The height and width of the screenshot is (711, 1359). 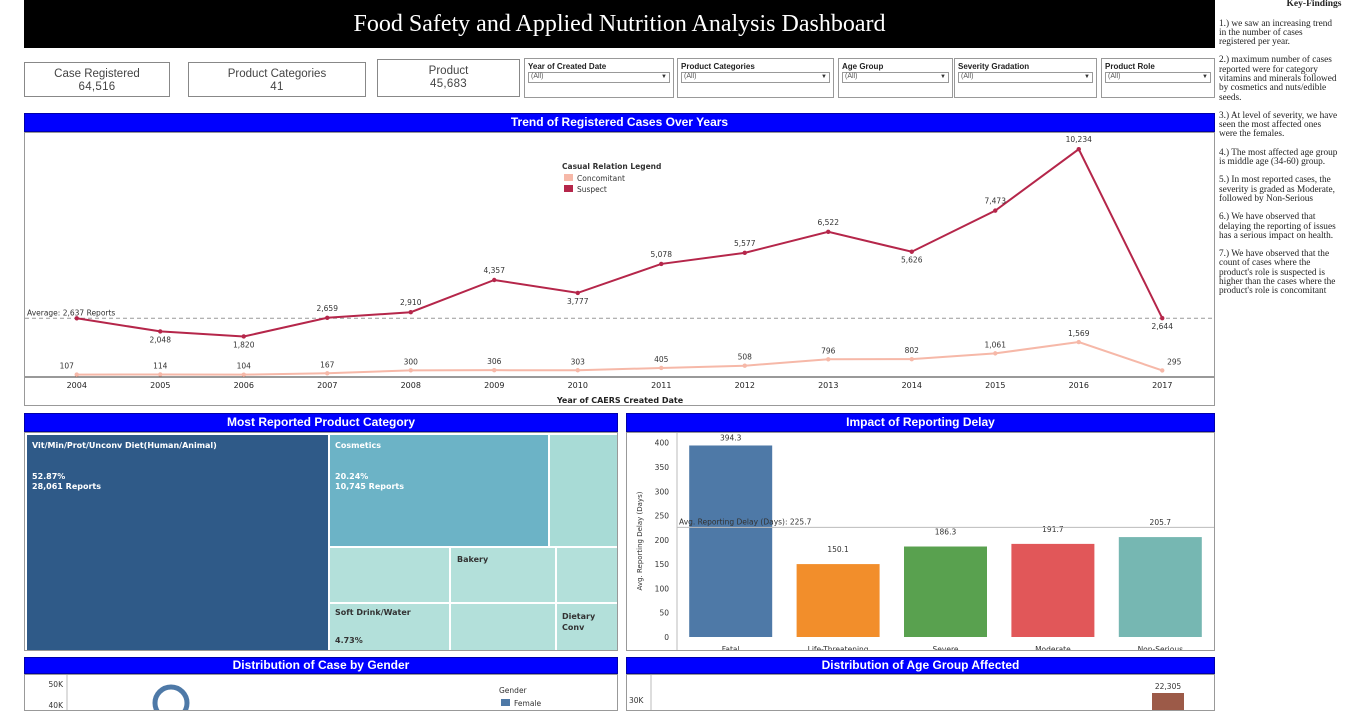 I want to click on filter-label: Severity Gradation, so click(x=994, y=66).